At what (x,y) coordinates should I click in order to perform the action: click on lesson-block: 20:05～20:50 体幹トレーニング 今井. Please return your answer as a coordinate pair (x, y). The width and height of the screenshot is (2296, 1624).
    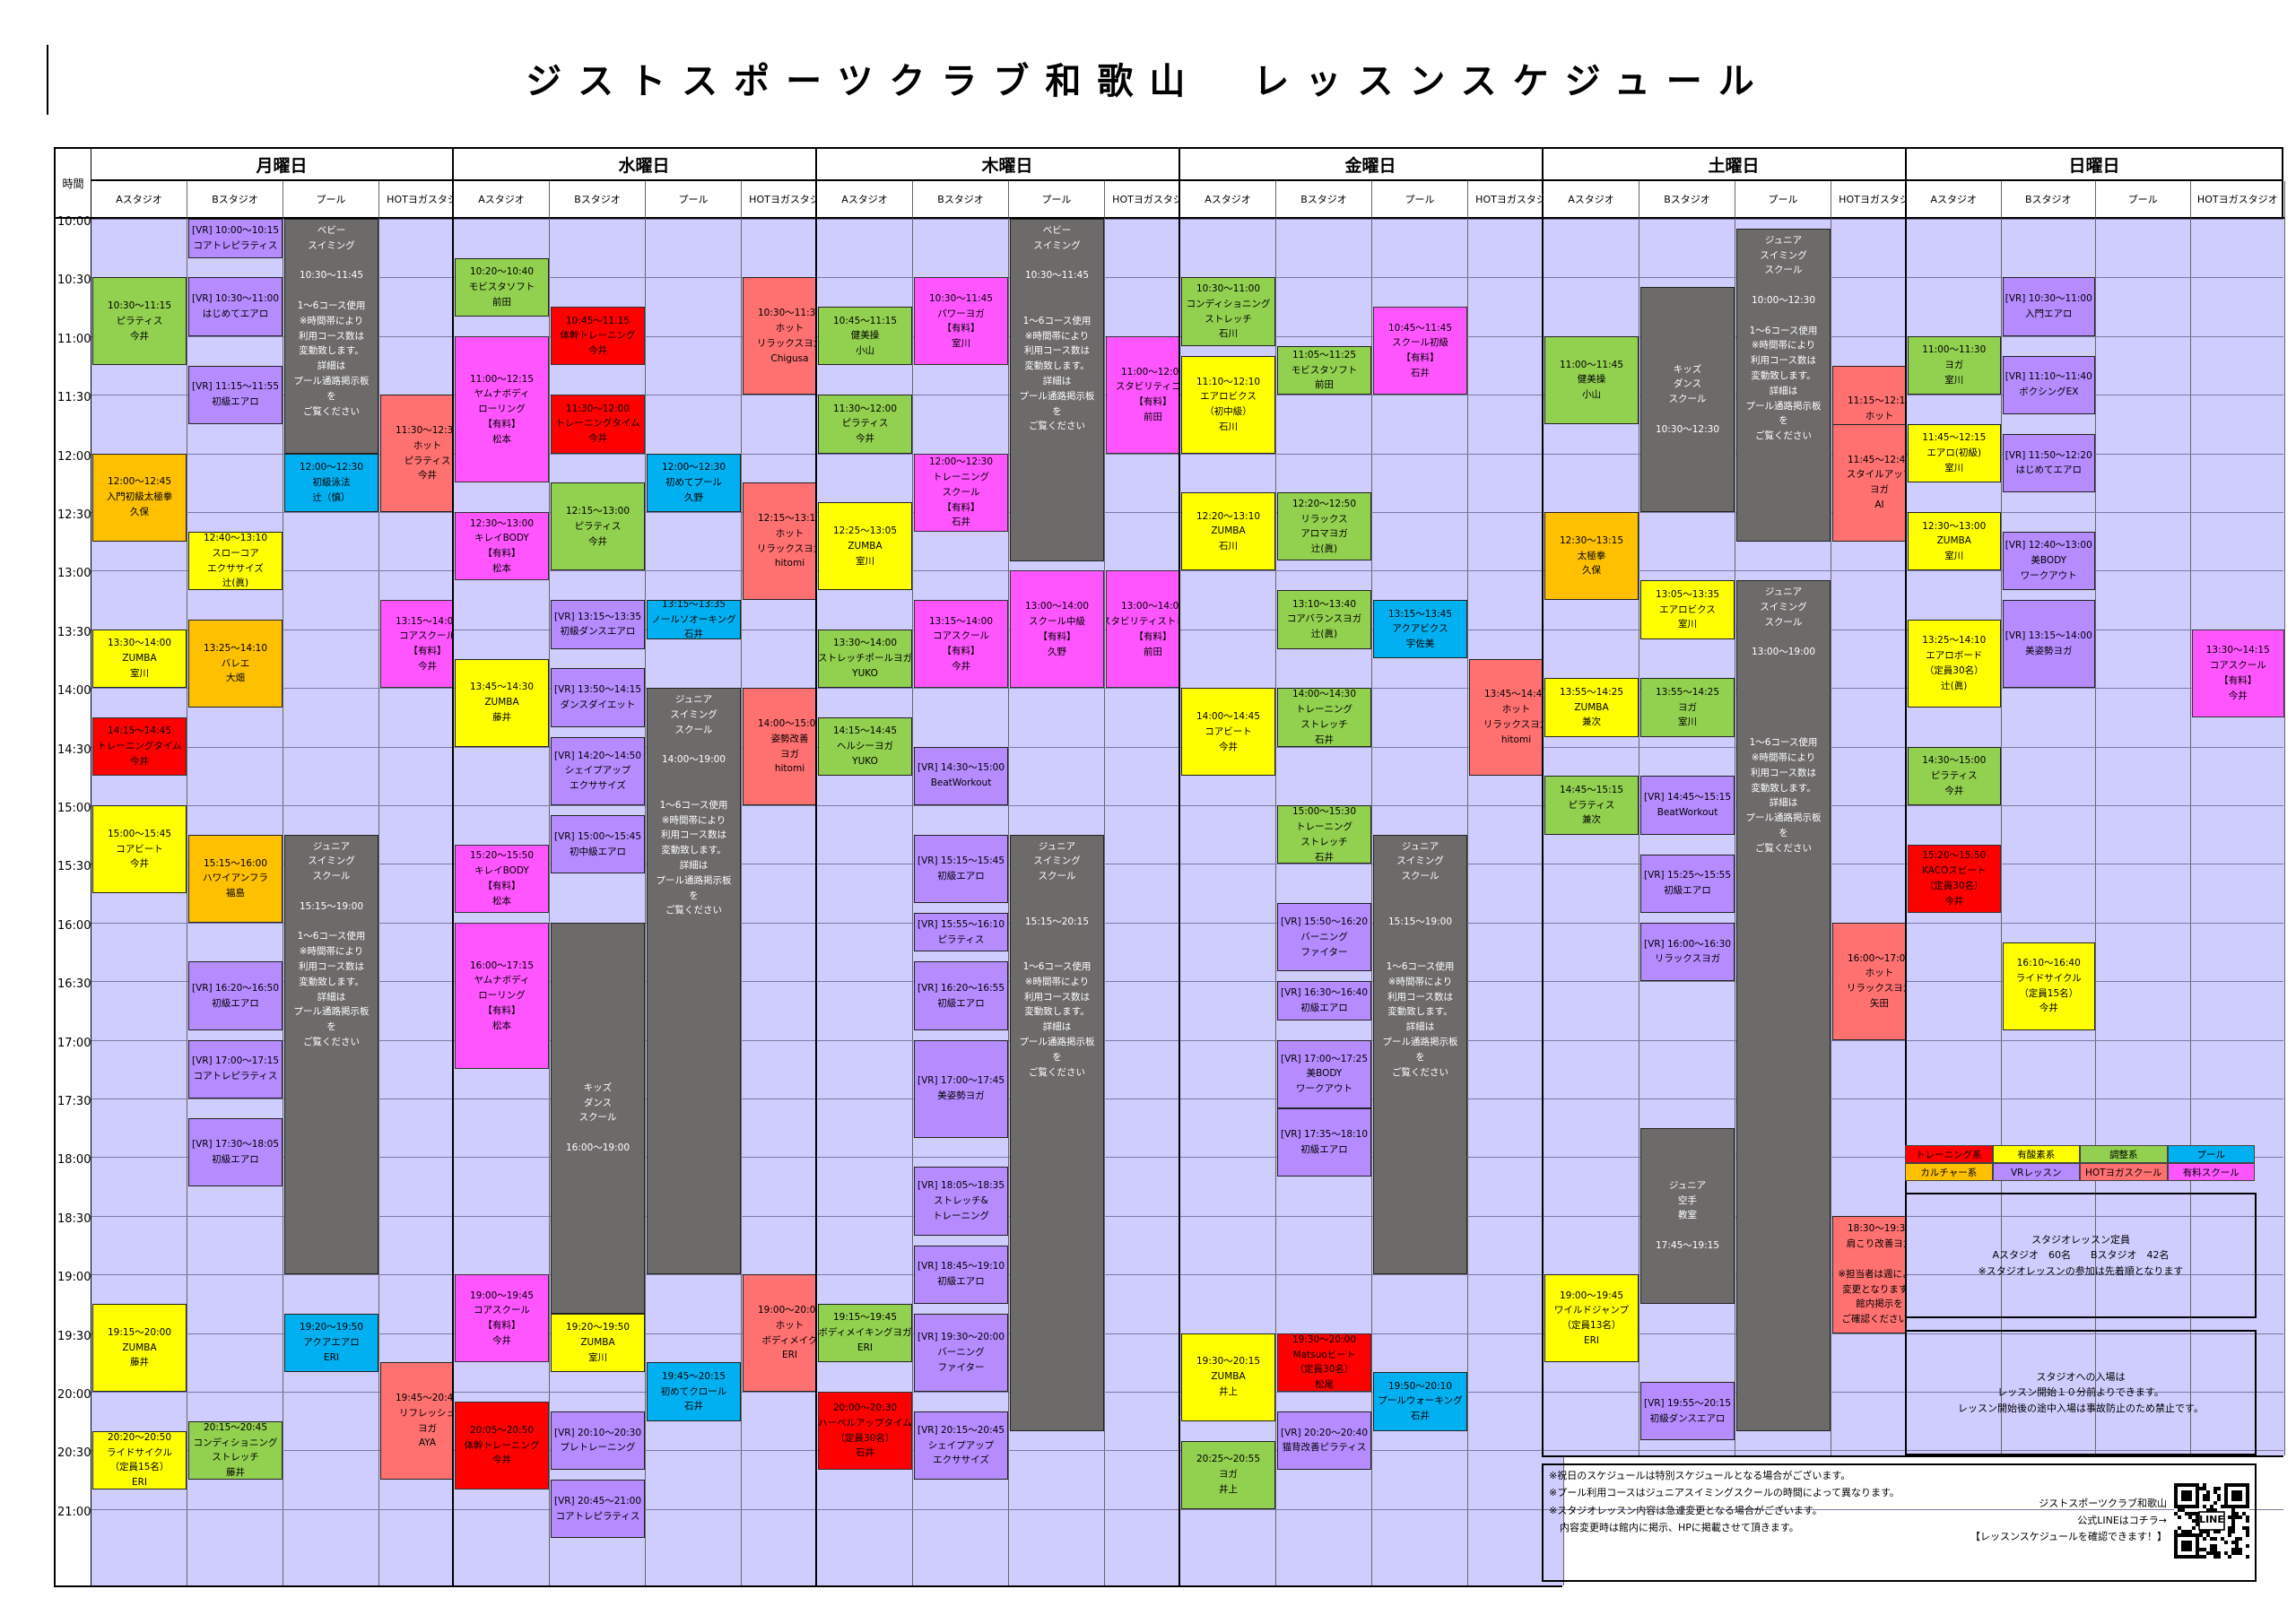
    Looking at the image, I should click on (502, 1445).